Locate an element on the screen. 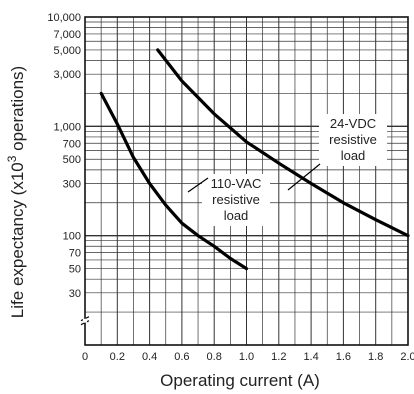 The image size is (414, 394). annotation-110-vac-line: resistive is located at coordinates (236, 199).